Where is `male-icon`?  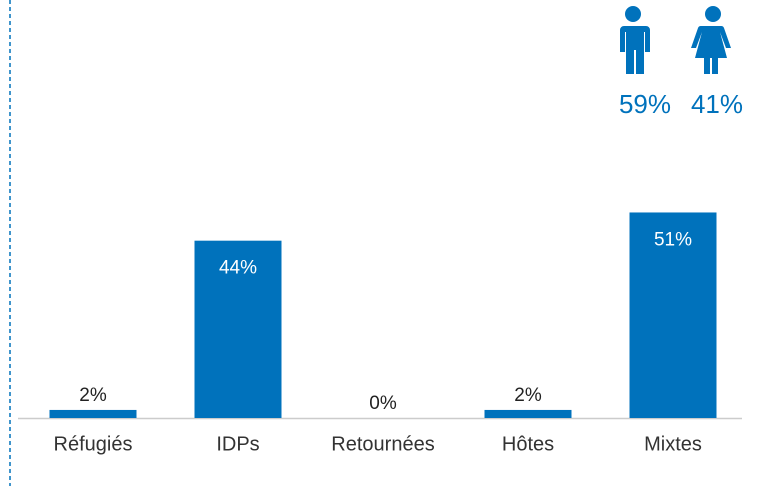 male-icon is located at coordinates (635, 40).